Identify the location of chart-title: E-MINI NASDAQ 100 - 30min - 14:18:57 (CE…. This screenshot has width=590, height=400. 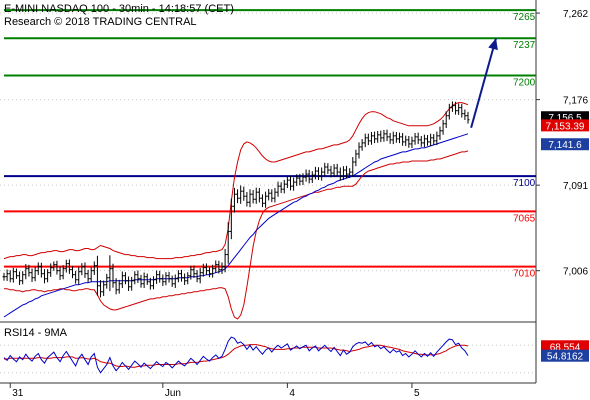
(119, 9).